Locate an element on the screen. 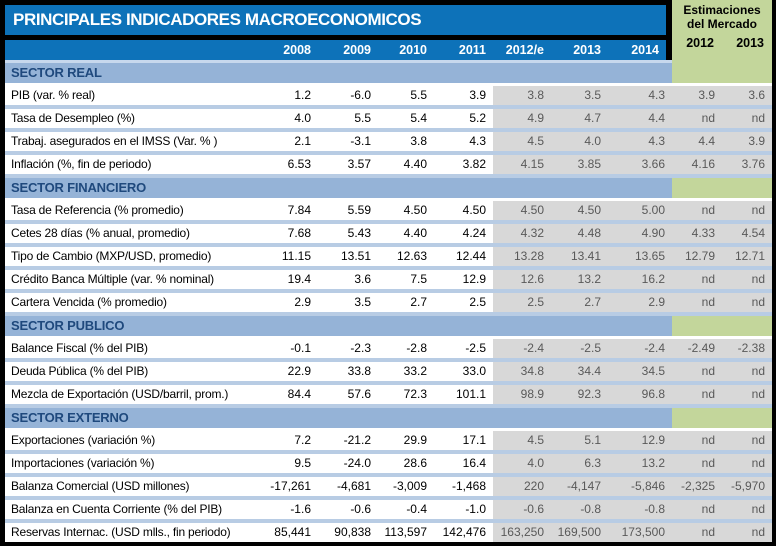 This screenshot has width=776, height=547. column-header-2011: 2011 is located at coordinates (472, 50).